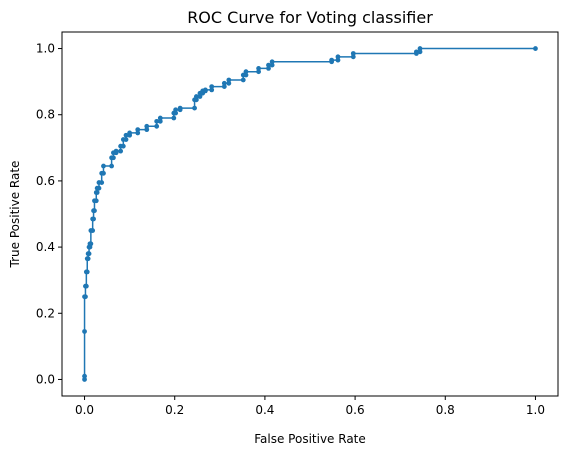  What do you see at coordinates (535, 410) in the screenshot?
I see `x-tick-label: 1.0` at bounding box center [535, 410].